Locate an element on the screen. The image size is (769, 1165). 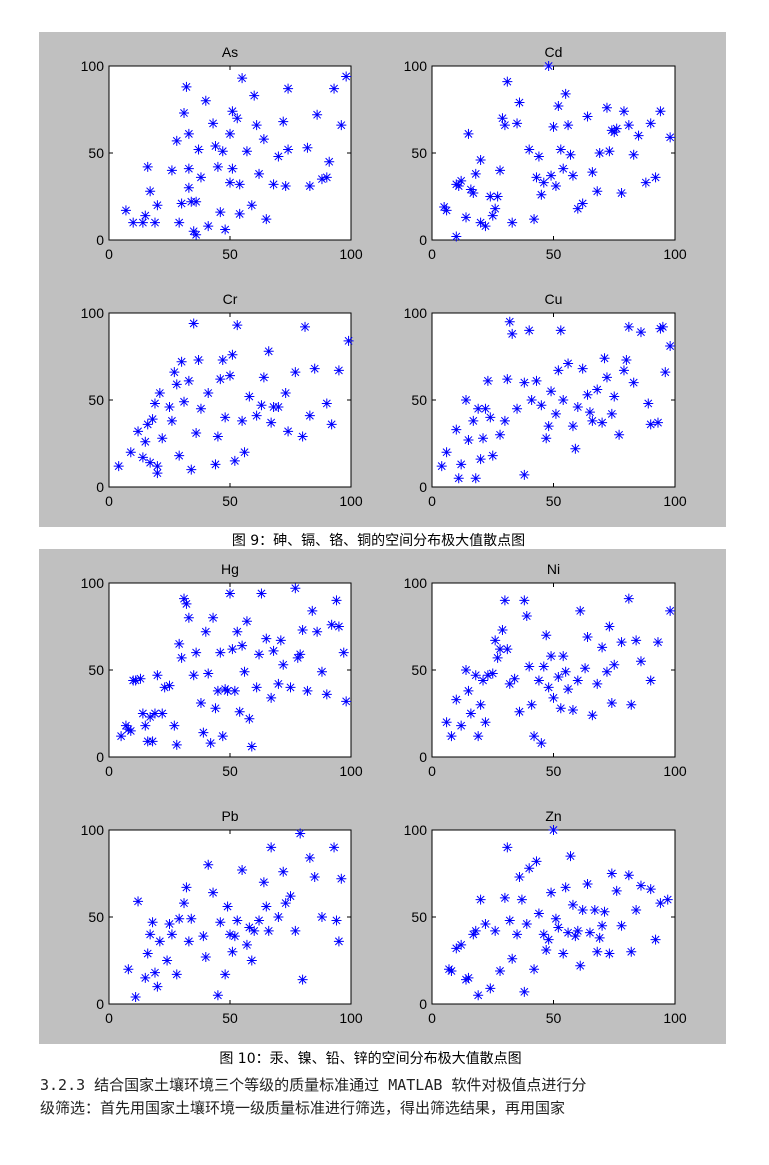
plot-area-cd is located at coordinates (553, 153).